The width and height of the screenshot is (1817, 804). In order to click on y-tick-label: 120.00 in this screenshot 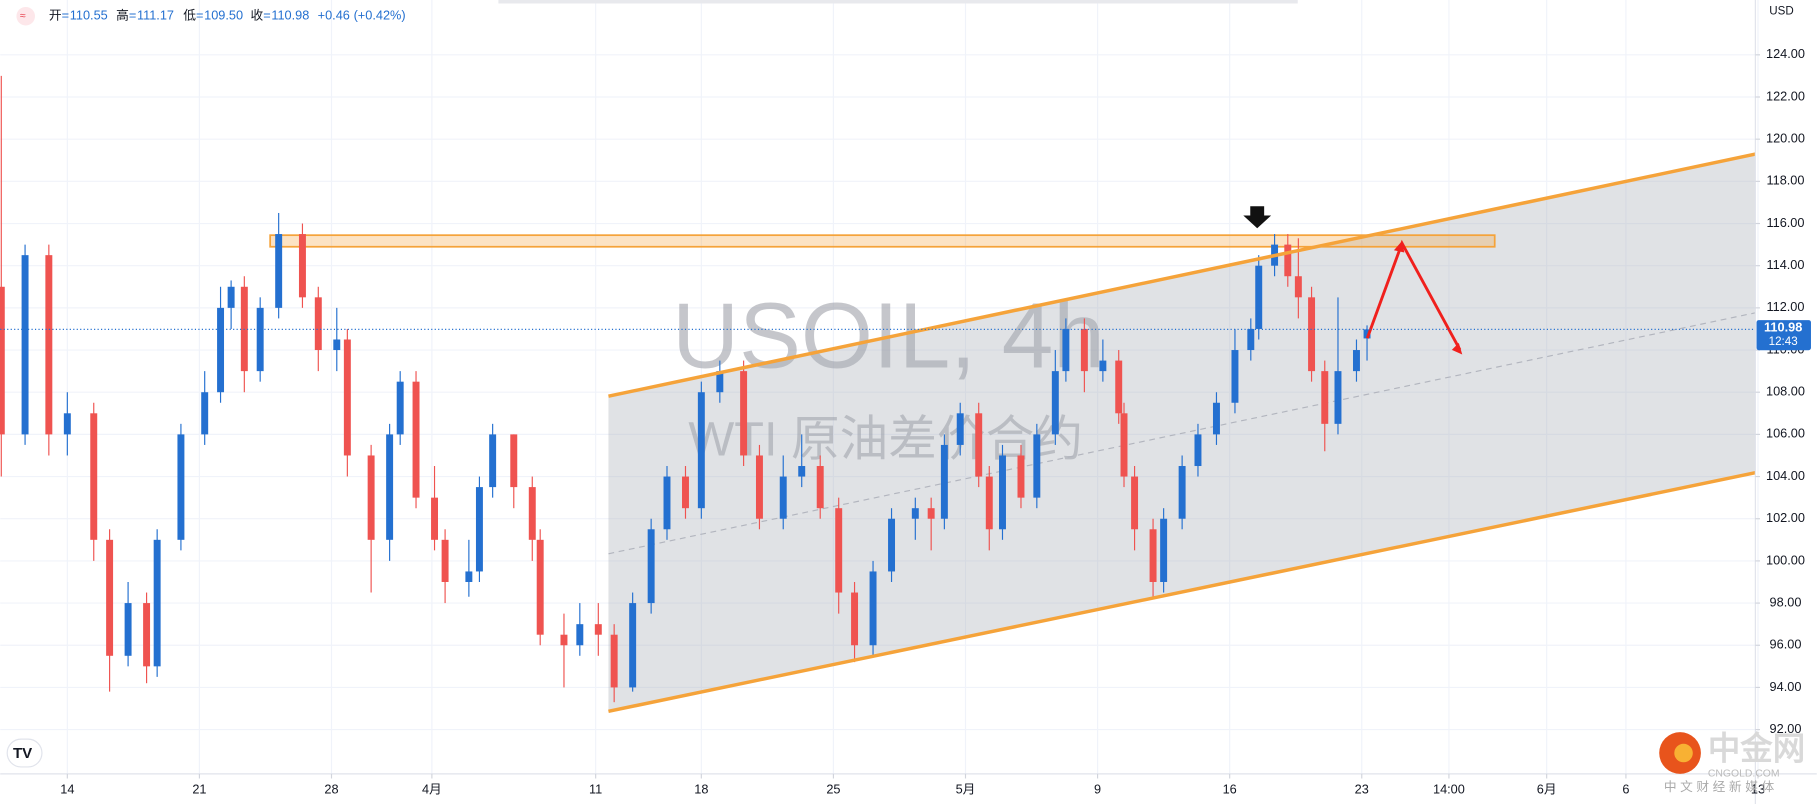, I will do `click(1785, 138)`.